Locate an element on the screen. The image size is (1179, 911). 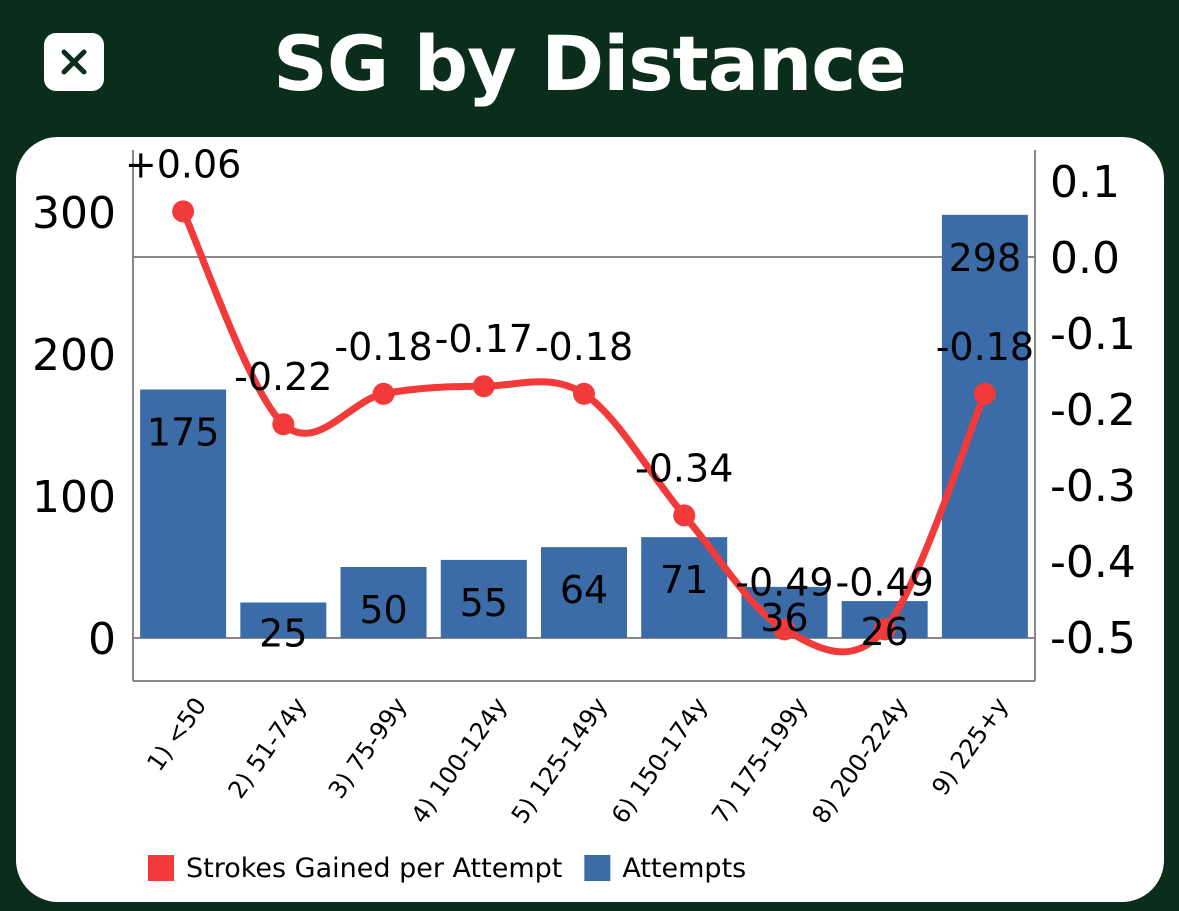
line-value-label: -0.22 is located at coordinates (283, 377).